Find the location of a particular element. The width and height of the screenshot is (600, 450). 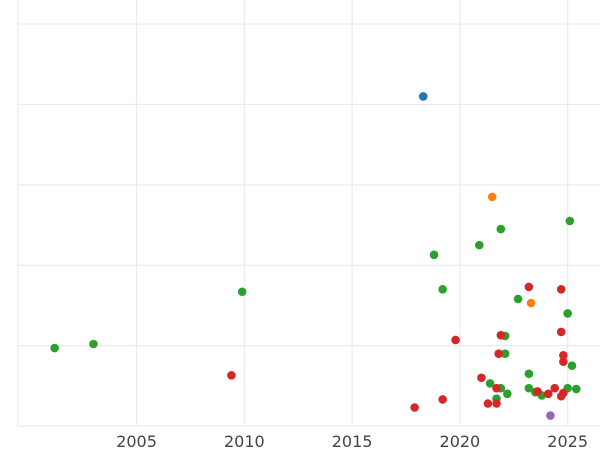

x-tick-label: 2020 is located at coordinates (460, 441).